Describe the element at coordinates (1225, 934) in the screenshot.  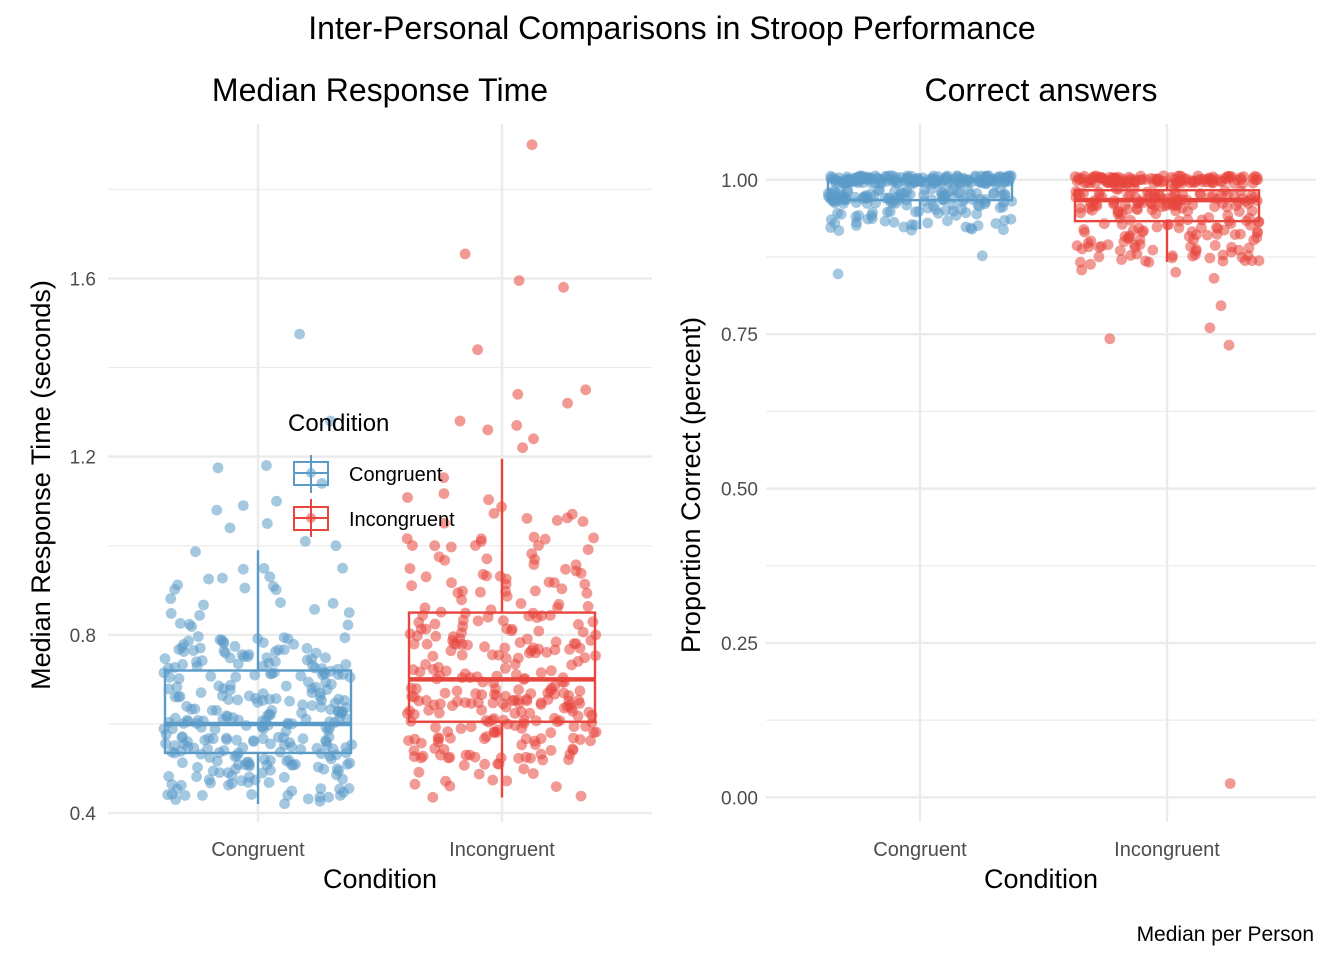
I see `figure-caption: Median per Person` at that location.